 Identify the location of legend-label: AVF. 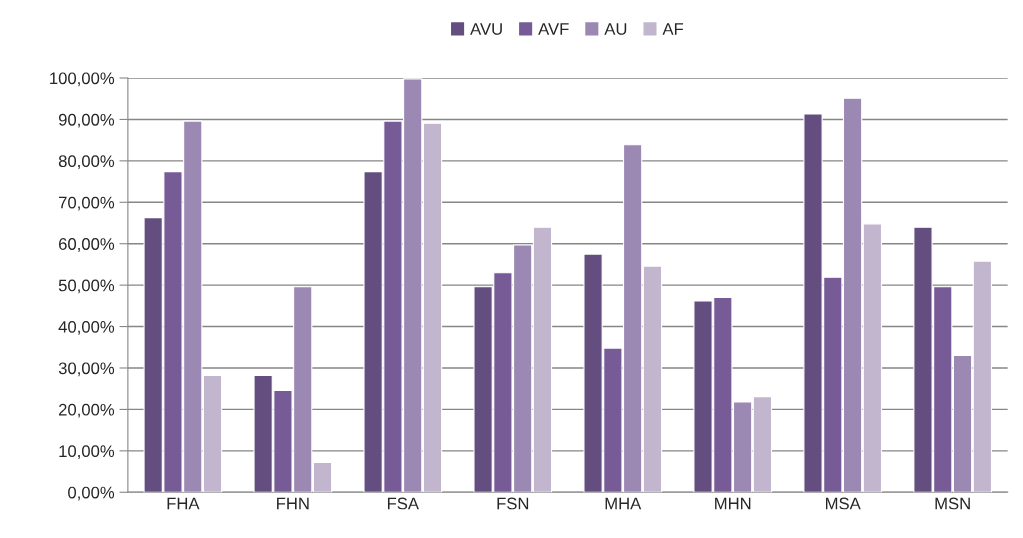
(553, 29).